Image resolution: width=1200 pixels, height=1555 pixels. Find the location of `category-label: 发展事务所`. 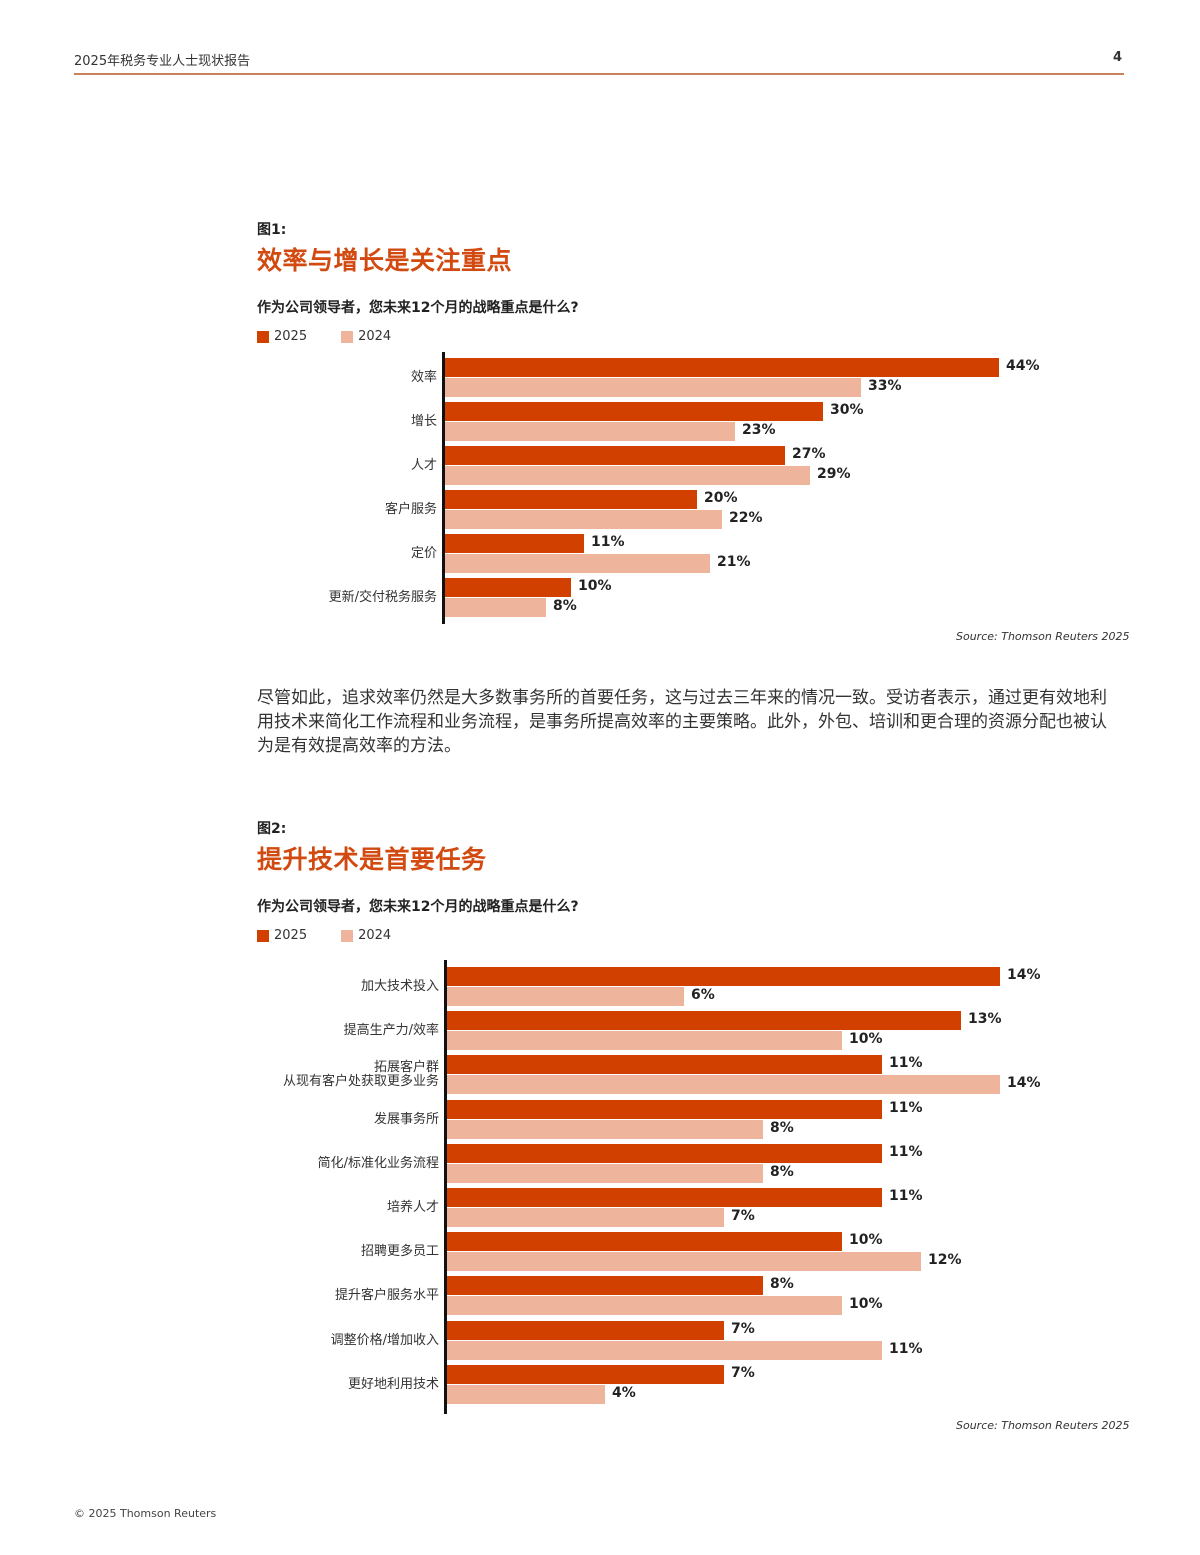

category-label: 发展事务所 is located at coordinates (406, 1119).